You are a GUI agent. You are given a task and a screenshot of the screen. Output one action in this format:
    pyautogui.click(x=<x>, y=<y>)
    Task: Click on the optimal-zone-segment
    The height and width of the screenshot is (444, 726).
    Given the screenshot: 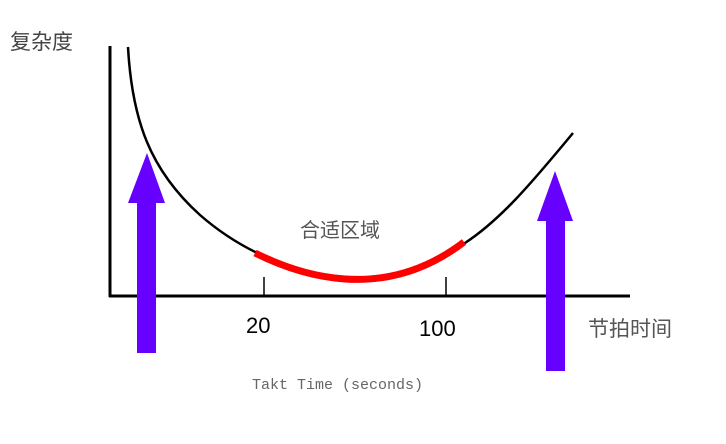 What is the action you would take?
    pyautogui.click(x=360, y=261)
    